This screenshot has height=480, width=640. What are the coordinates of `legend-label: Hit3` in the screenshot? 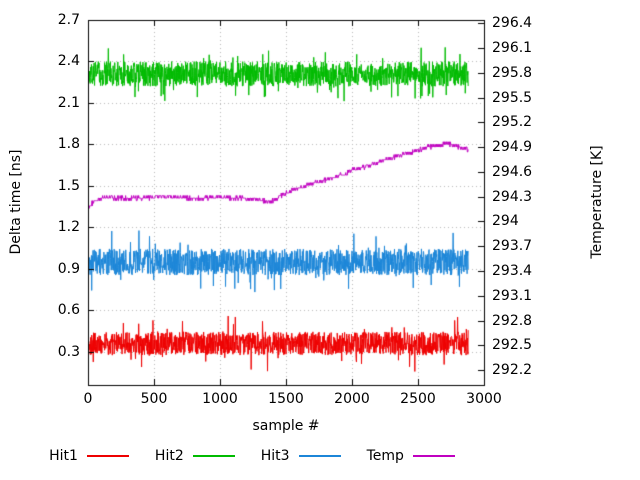 It's located at (275, 456).